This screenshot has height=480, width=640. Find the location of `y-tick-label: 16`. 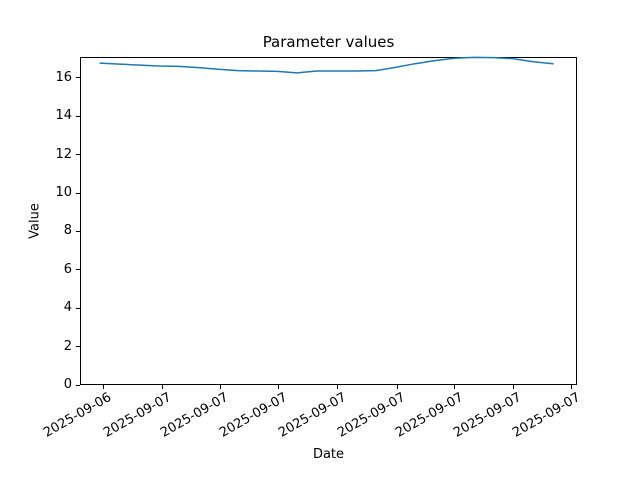

y-tick-label: 16 is located at coordinates (63, 77).